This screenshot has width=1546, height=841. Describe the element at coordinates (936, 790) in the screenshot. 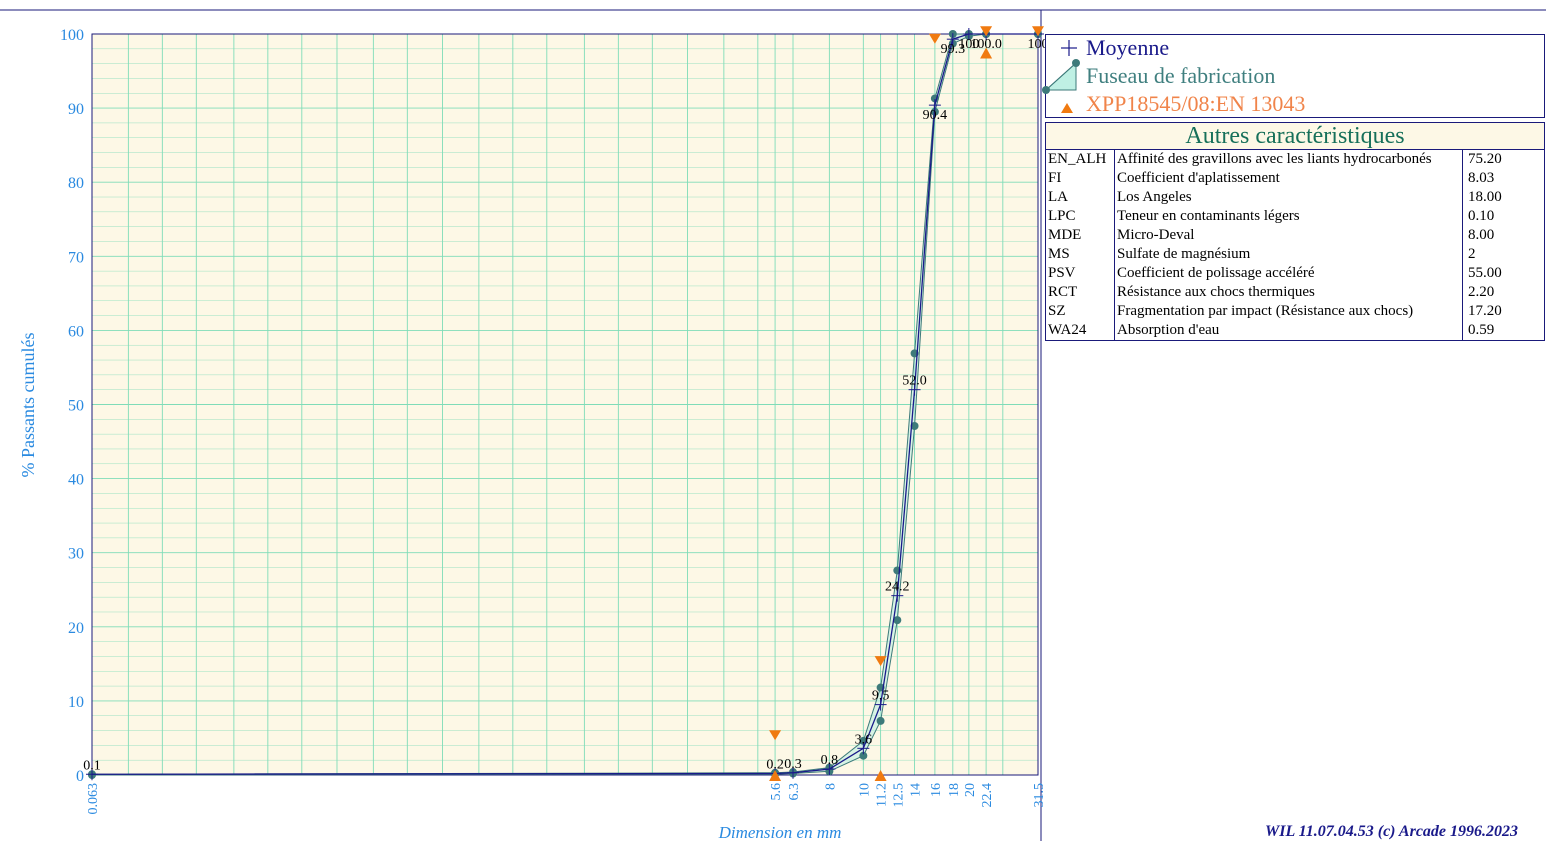

I see `x-tick-label: 16` at that location.